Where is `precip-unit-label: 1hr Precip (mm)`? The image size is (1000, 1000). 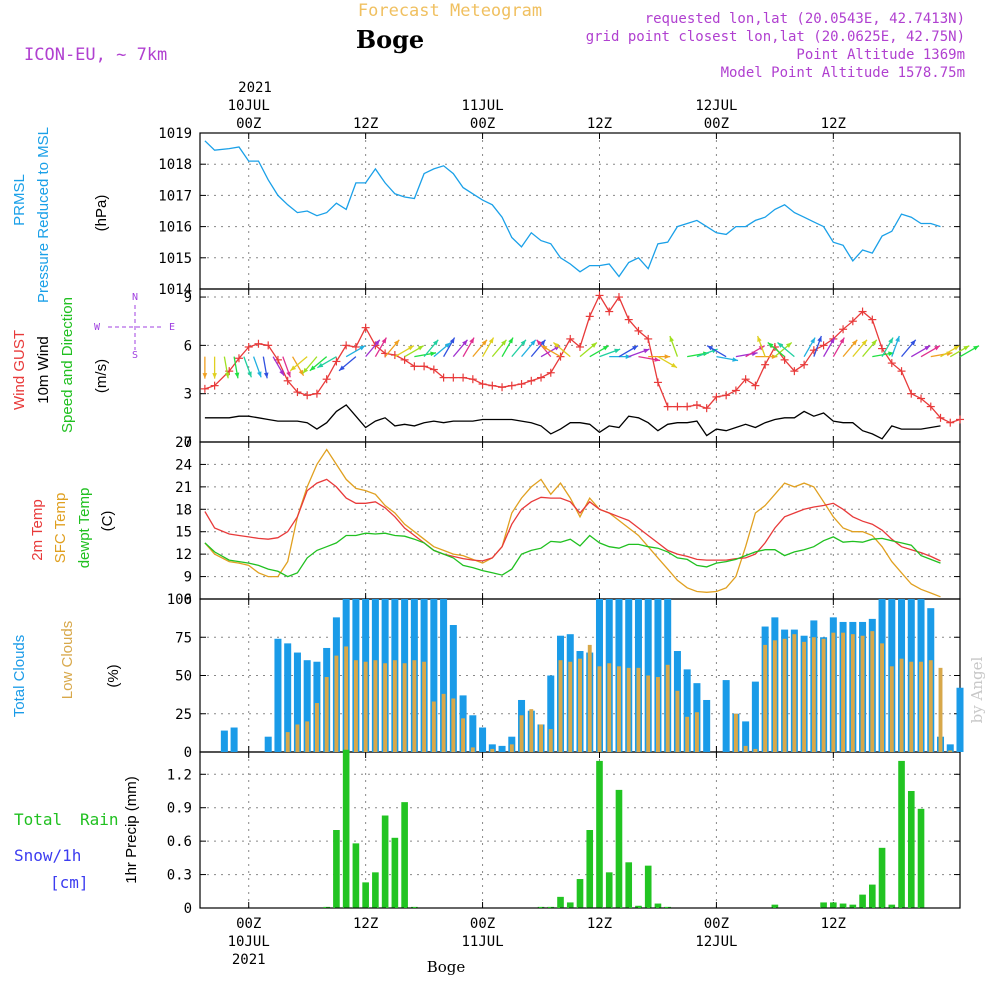
precip-unit-label: 1hr Precip (mm) is located at coordinates (131, 830).